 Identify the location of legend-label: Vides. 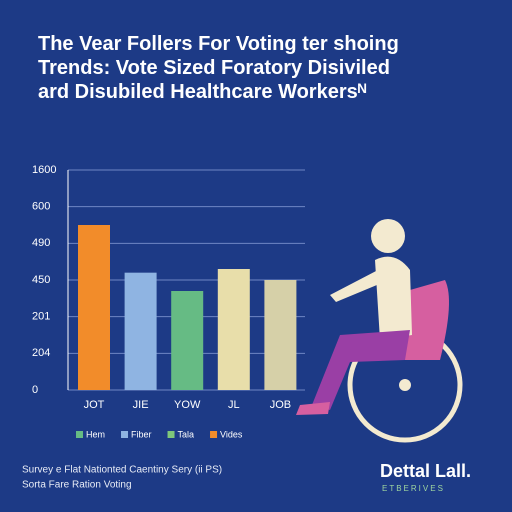
(231, 434).